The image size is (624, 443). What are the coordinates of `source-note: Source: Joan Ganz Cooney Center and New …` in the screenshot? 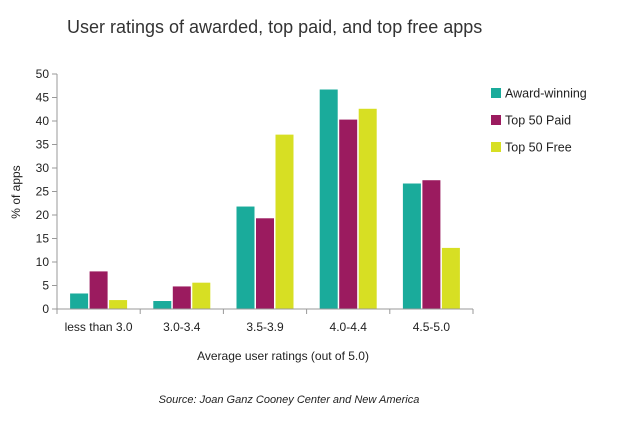 It's located at (289, 400).